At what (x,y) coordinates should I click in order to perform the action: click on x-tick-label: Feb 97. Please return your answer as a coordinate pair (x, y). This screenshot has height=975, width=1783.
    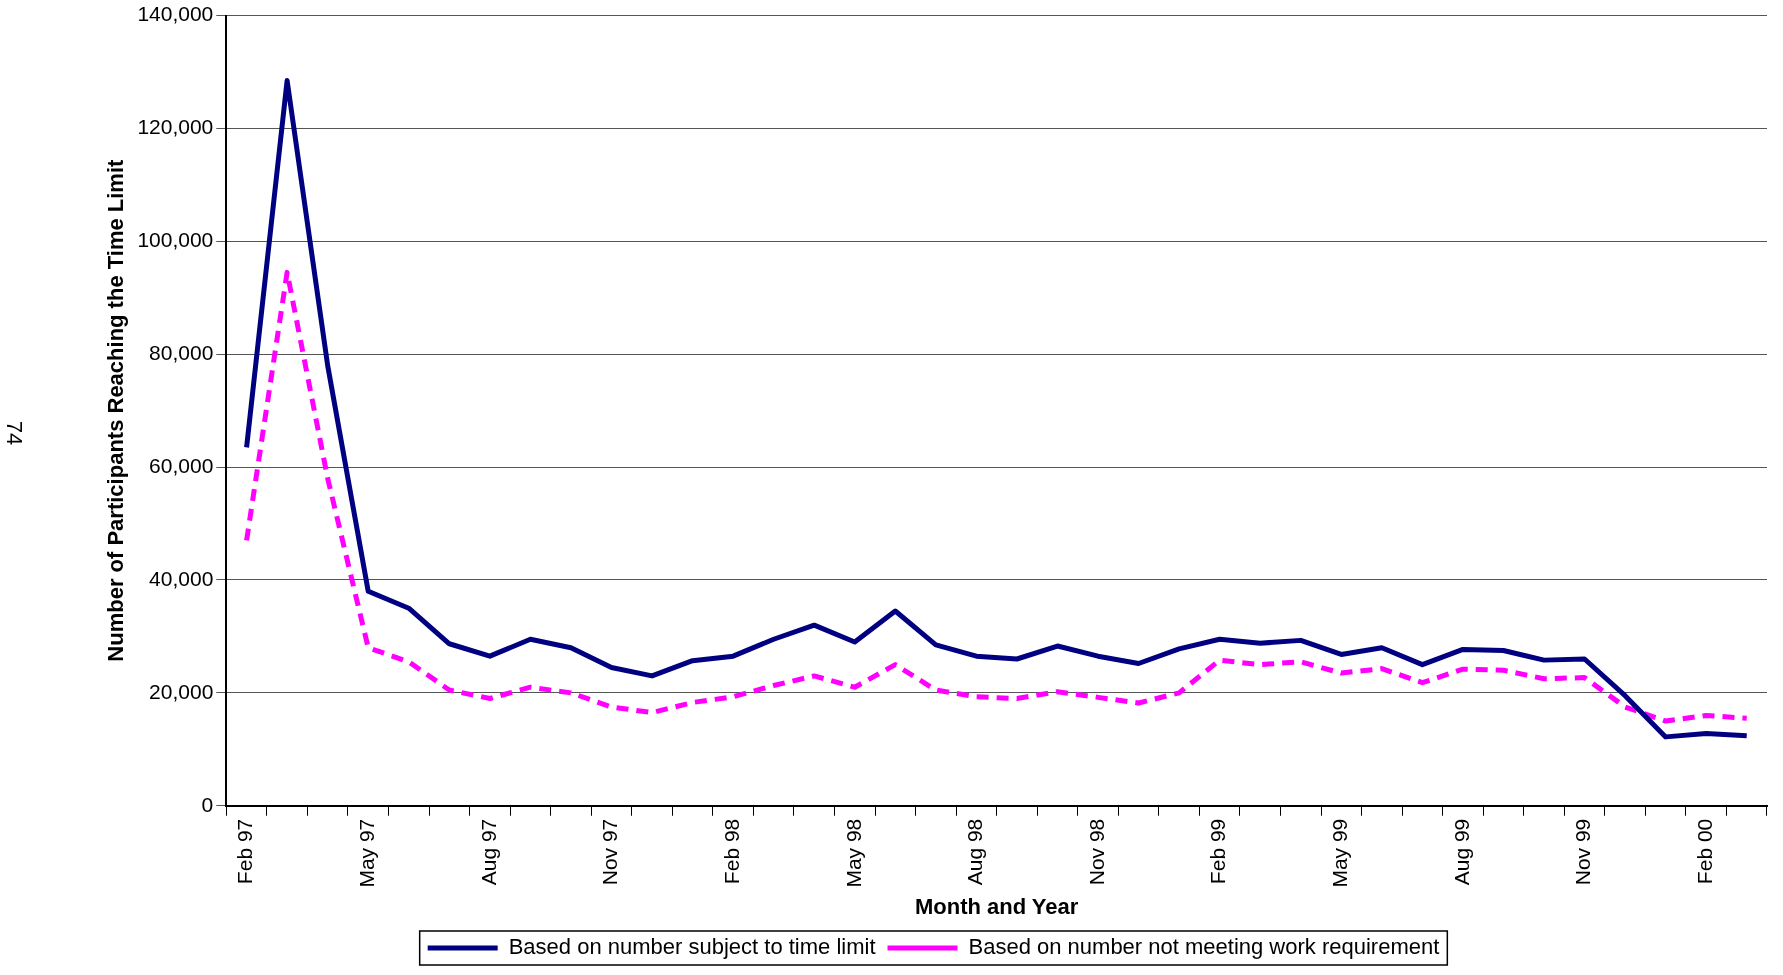
    Looking at the image, I should click on (245, 851).